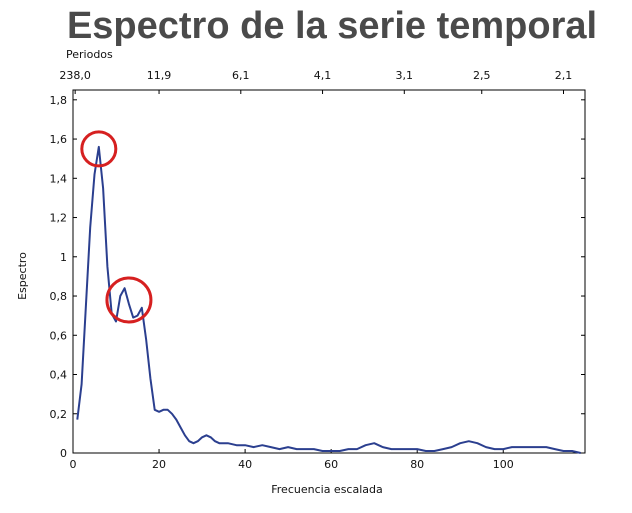  I want to click on y-tick-label: 1,2, so click(59, 218).